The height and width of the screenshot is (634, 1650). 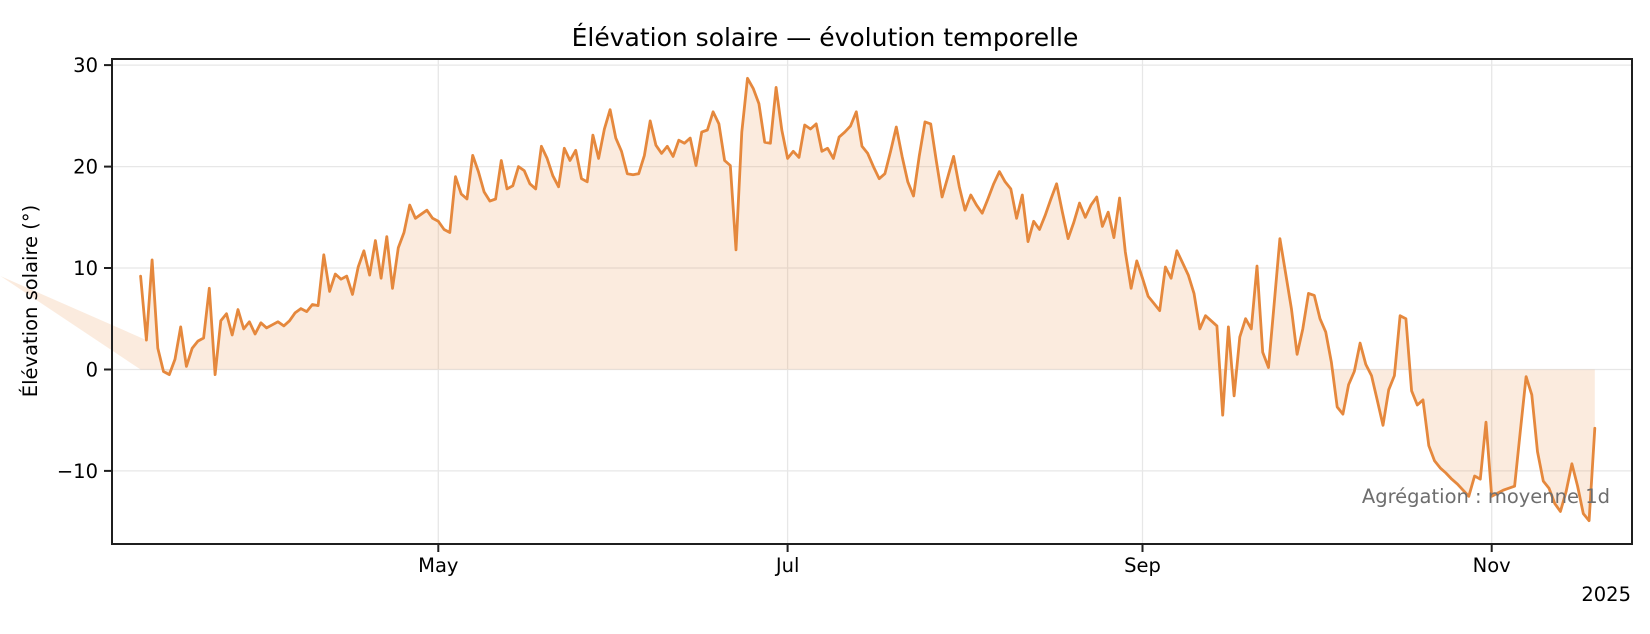 I want to click on chart-title: Élévation solaire — évolution temporelle, so click(x=825, y=37).